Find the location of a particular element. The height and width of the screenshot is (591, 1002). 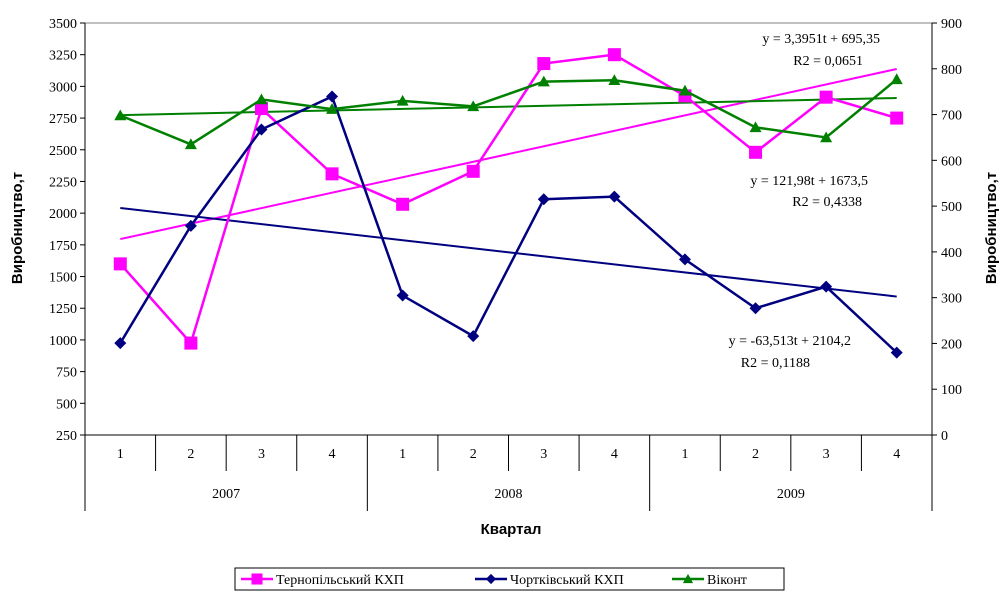

y-right-tick-label: 400 is located at coordinates (951, 253).